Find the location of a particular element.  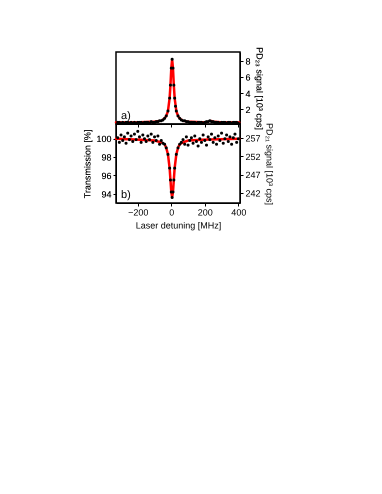

y2-axis-title: PD₂₁ signal [10³ cps] is located at coordinates (269, 164).